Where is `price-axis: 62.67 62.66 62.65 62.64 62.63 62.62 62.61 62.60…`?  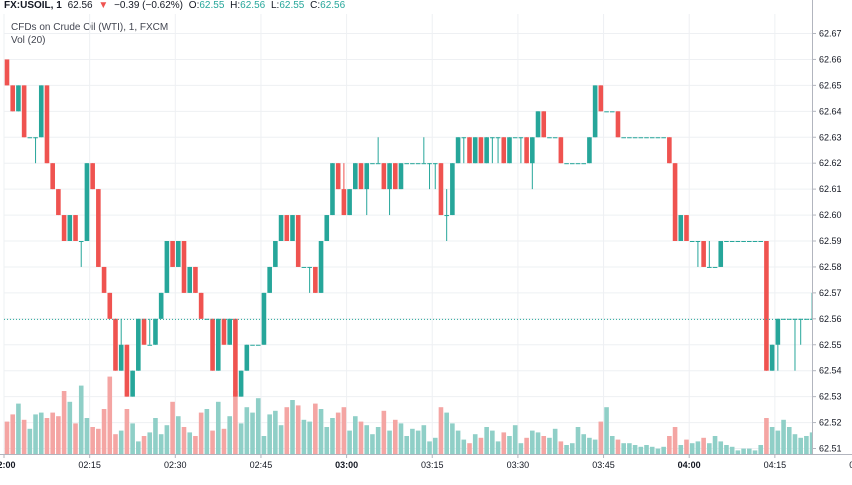 price-axis: 62.67 62.66 62.65 62.64 62.63 62.62 62.61 62.60… is located at coordinates (832, 242).